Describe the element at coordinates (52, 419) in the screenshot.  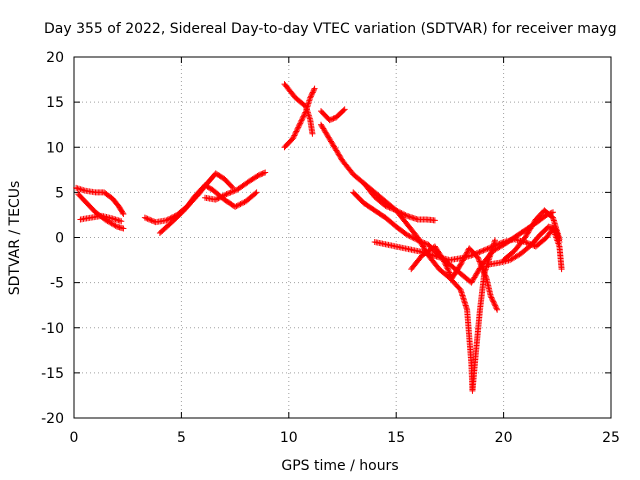
I see `y-tick-label: -20` at that location.